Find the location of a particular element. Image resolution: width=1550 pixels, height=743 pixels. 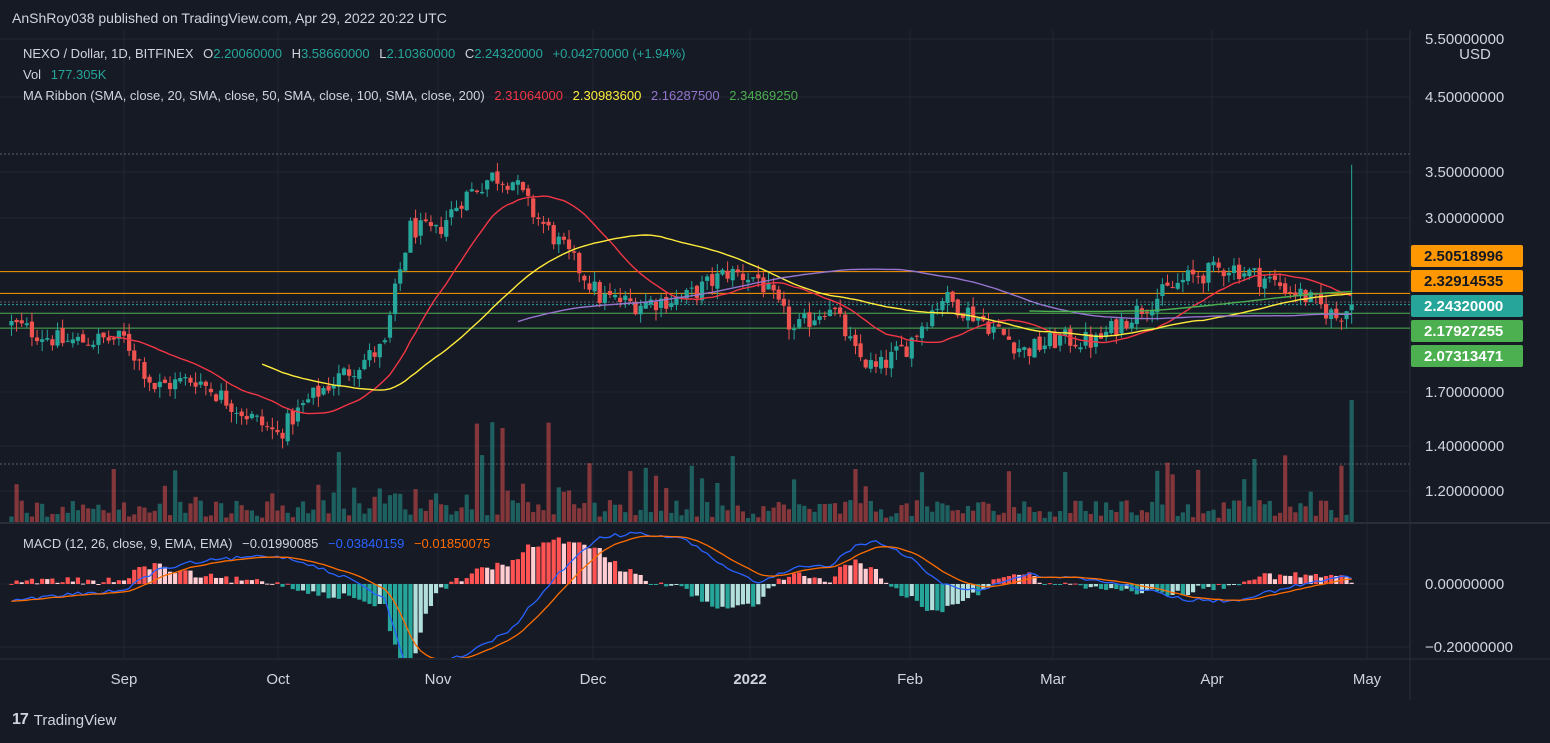

date-tick-label: Mar is located at coordinates (1053, 679).